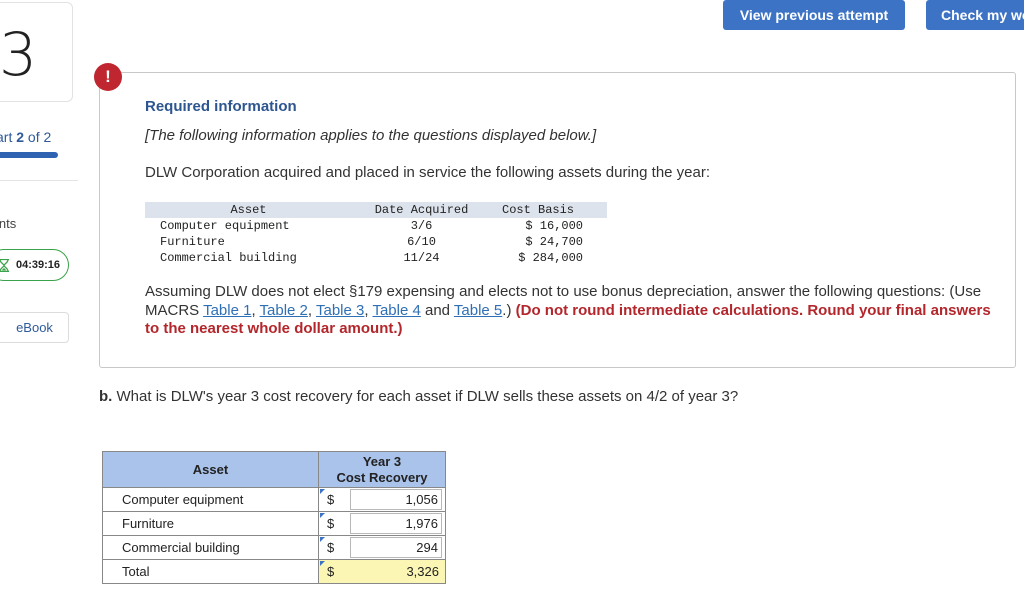 The image size is (1024, 601). Describe the element at coordinates (550, 258) in the screenshot. I see `asset-cost: $ 284,000` at that location.